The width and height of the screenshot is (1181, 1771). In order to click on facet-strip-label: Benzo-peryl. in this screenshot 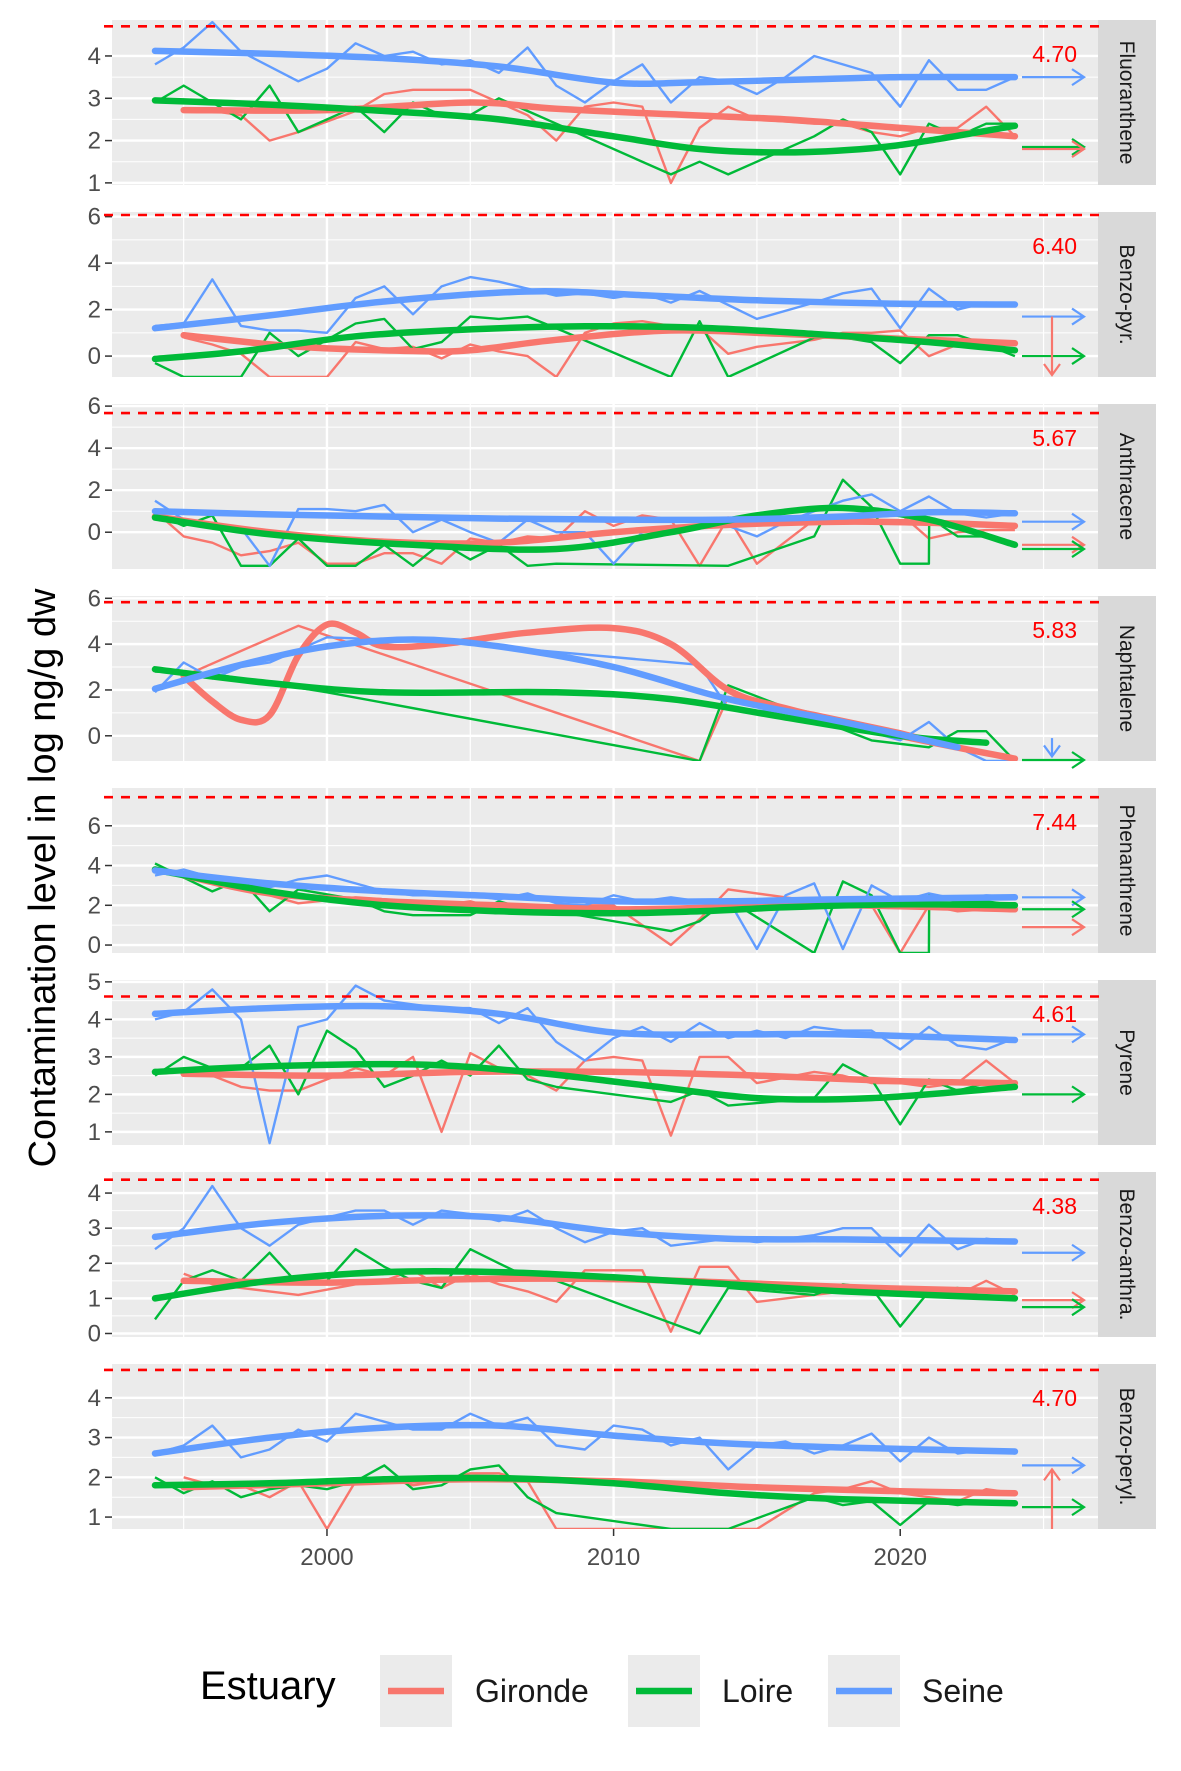, I will do `click(1126, 1447)`.